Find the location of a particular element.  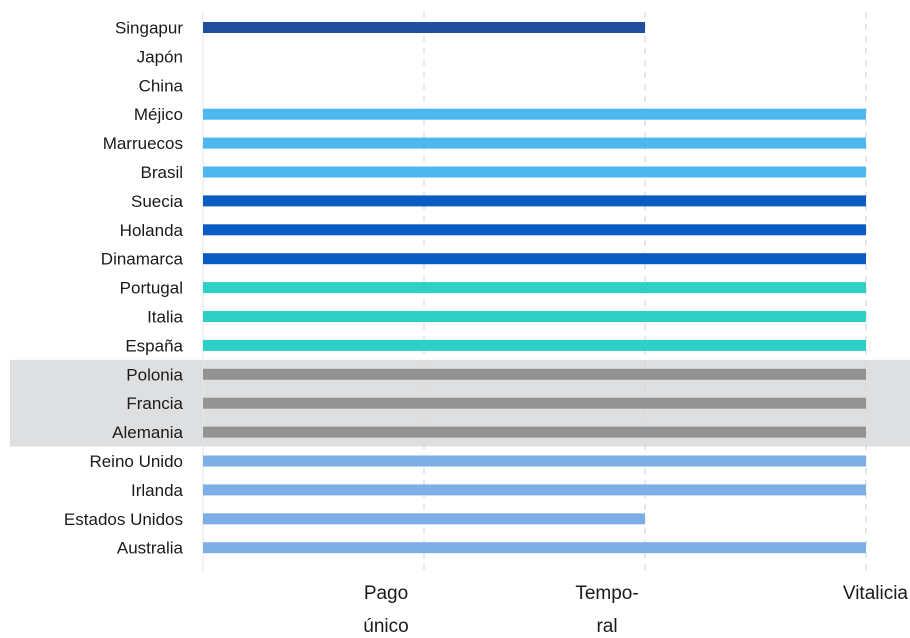

category-label: España is located at coordinates (154, 345).